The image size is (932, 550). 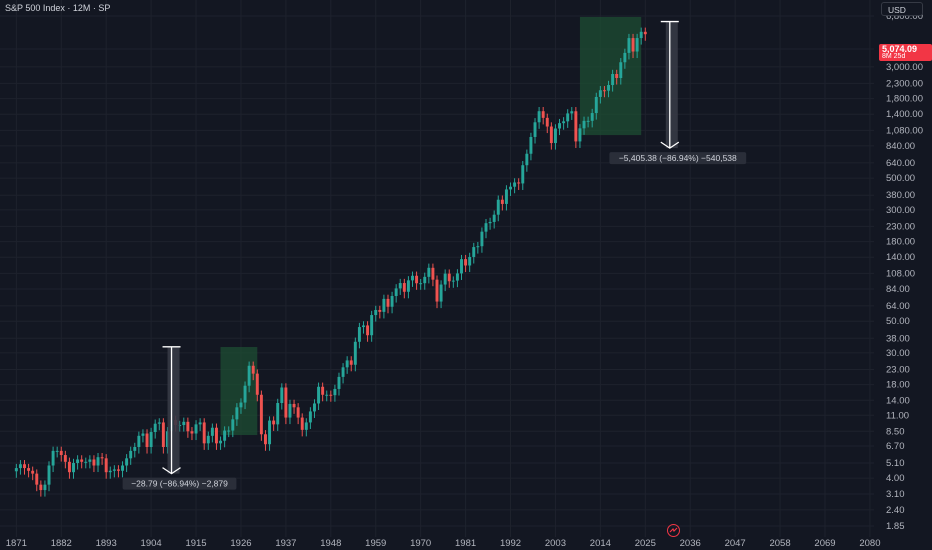 I want to click on y-axis-tick-label: 4.00, so click(x=895, y=478).